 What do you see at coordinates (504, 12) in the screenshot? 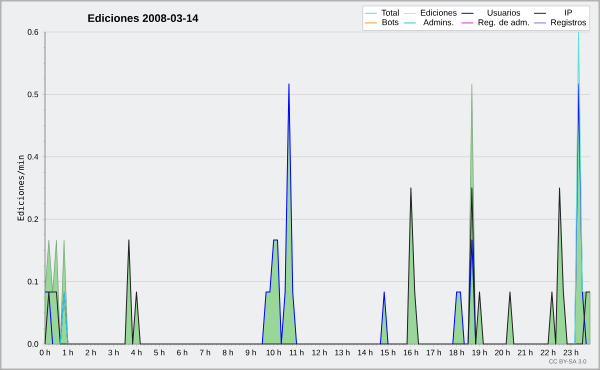
I see `legend-label: Usuarios` at bounding box center [504, 12].